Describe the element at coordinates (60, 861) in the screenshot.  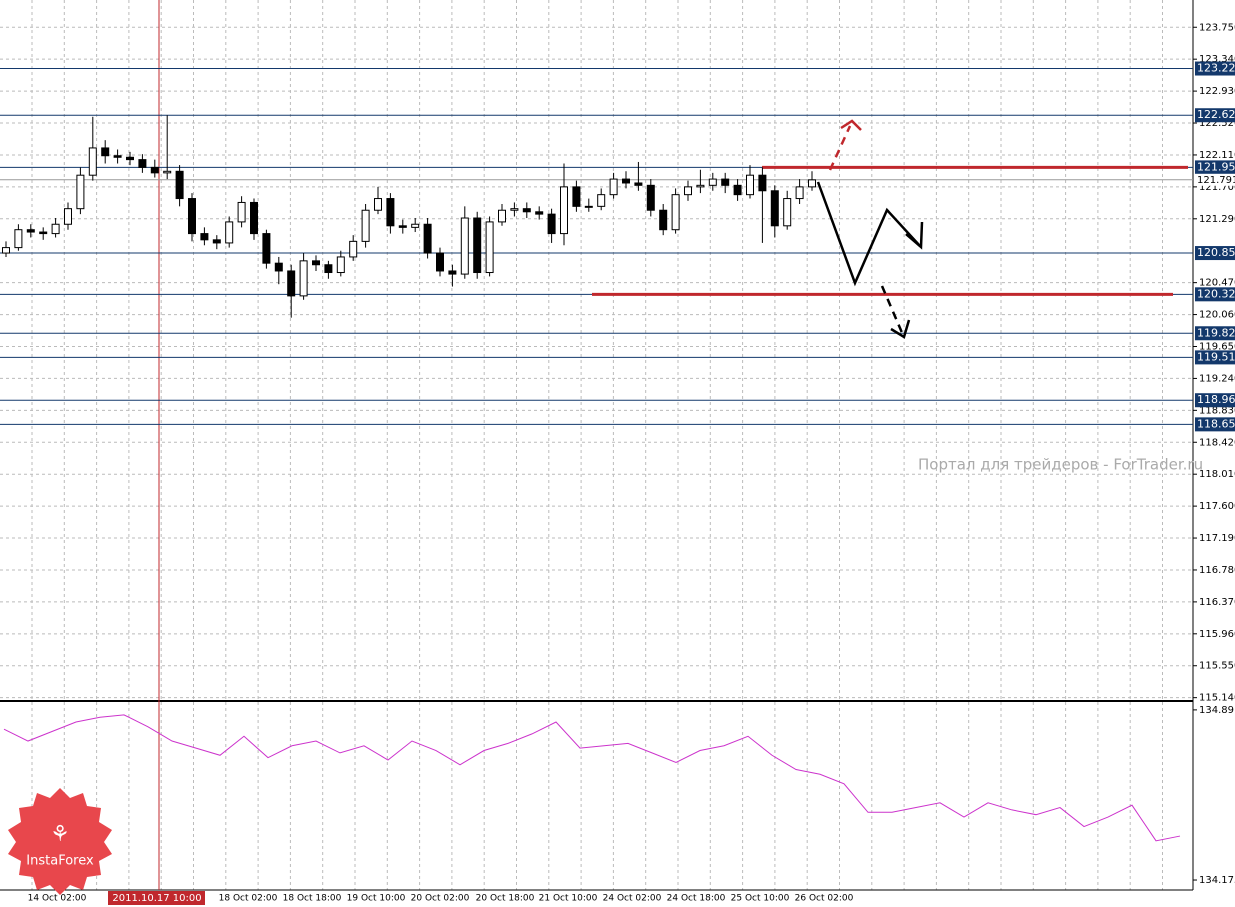
I see `logo-text: InstaForex` at that location.